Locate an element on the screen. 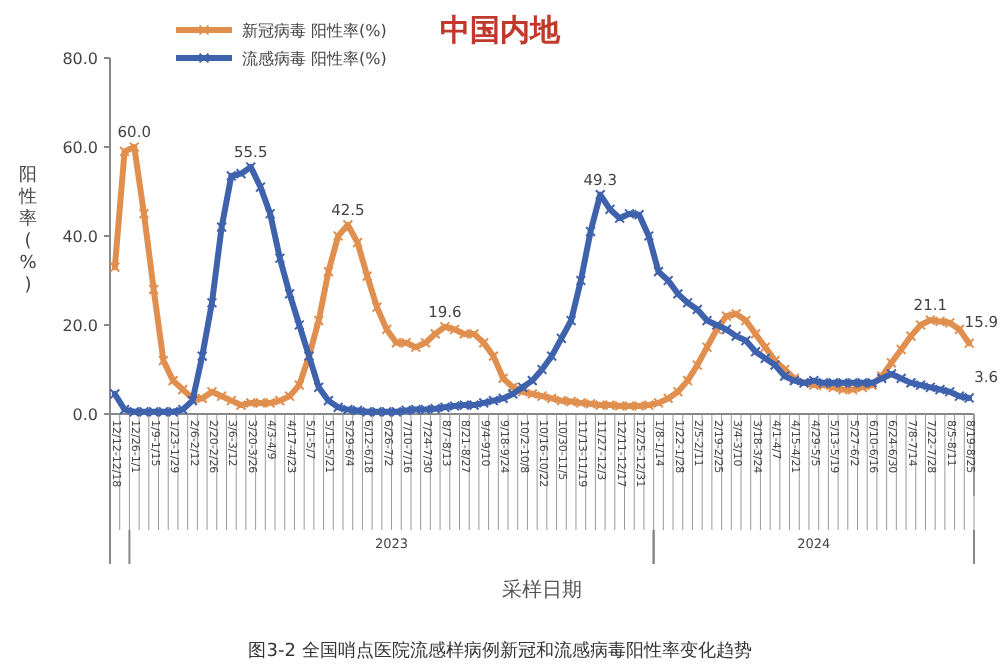 The image size is (1000, 672). x-axis-title: 采样日期 is located at coordinates (542, 590).